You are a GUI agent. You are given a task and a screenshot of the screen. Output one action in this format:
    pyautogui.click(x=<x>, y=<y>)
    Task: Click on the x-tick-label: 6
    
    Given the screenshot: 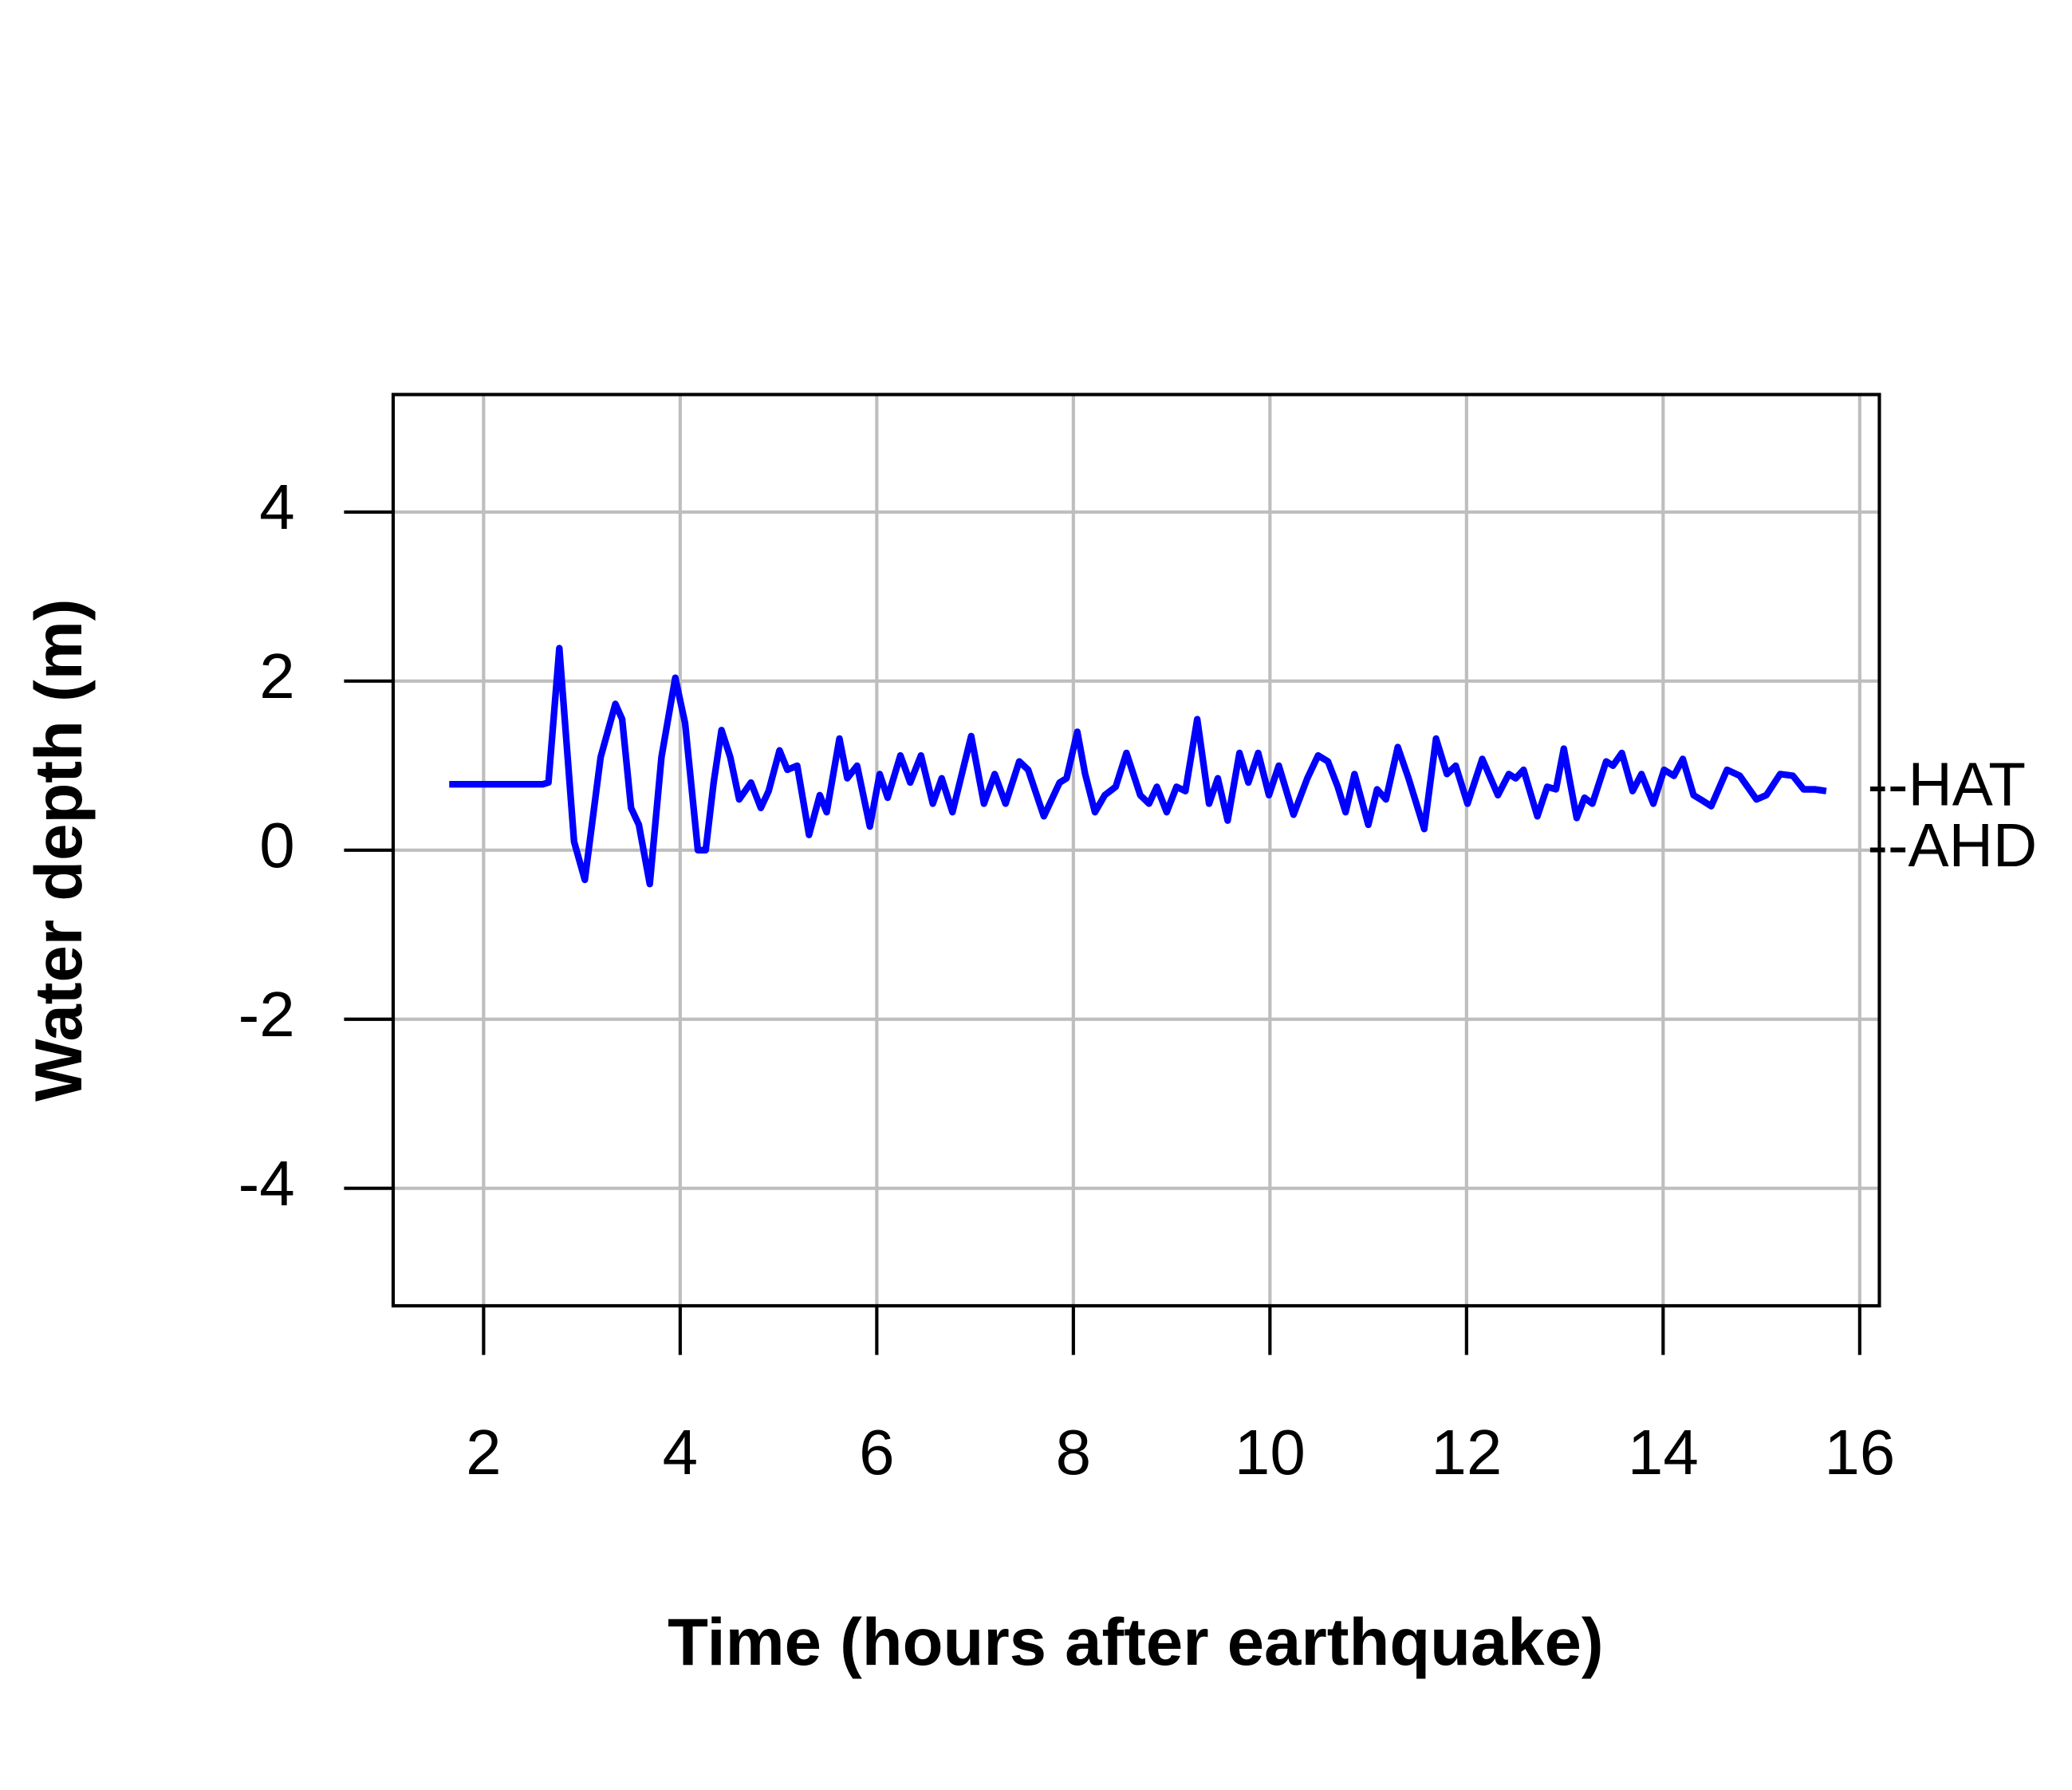 What is the action you would take?
    pyautogui.click(x=877, y=1452)
    